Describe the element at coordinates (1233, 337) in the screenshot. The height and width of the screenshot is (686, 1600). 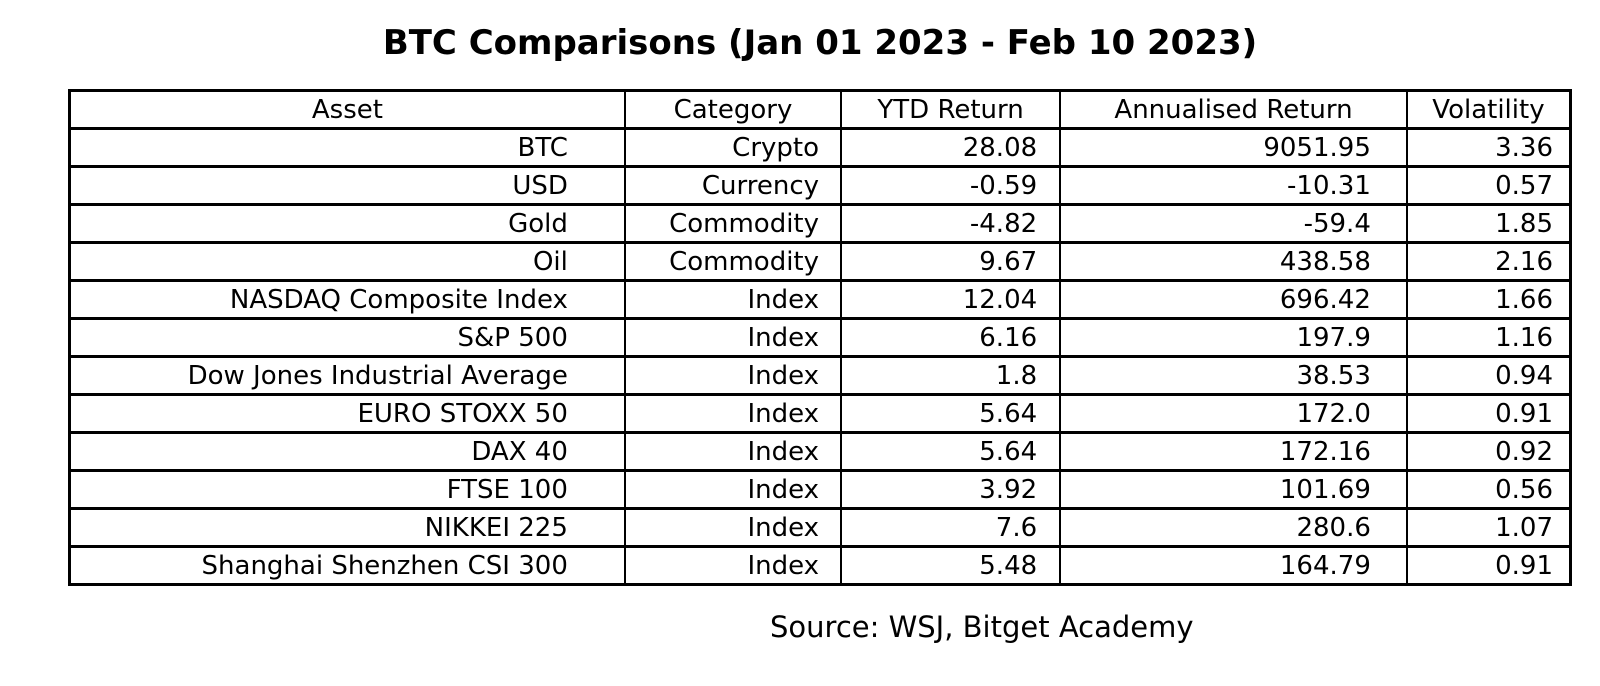
I see `value-cell: 197.9` at that location.